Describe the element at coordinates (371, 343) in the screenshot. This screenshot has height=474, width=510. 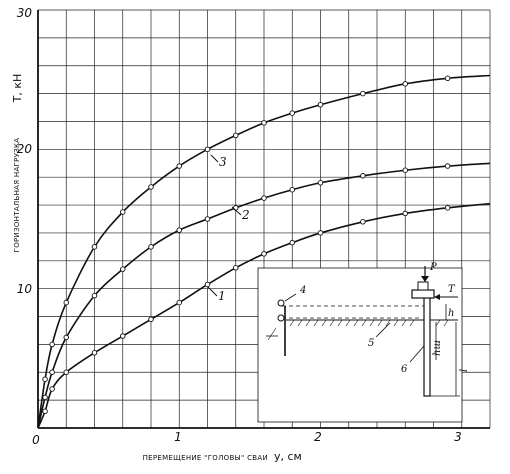
I see `inset-label-5: 5` at that location.